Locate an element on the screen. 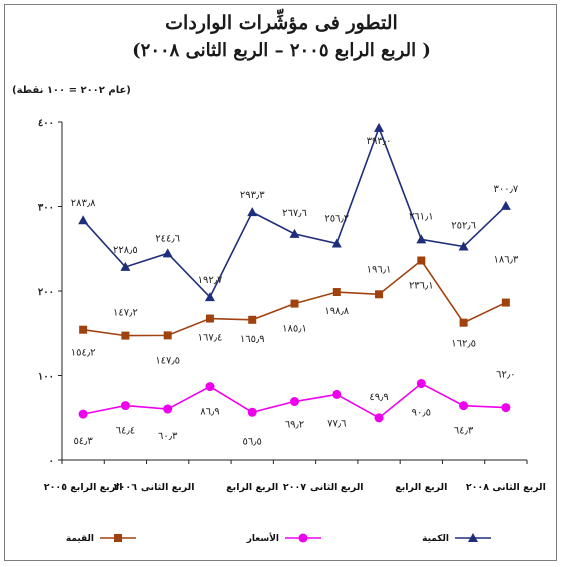  x-tick-label: ٢٠٠٧ is located at coordinates (294, 487).